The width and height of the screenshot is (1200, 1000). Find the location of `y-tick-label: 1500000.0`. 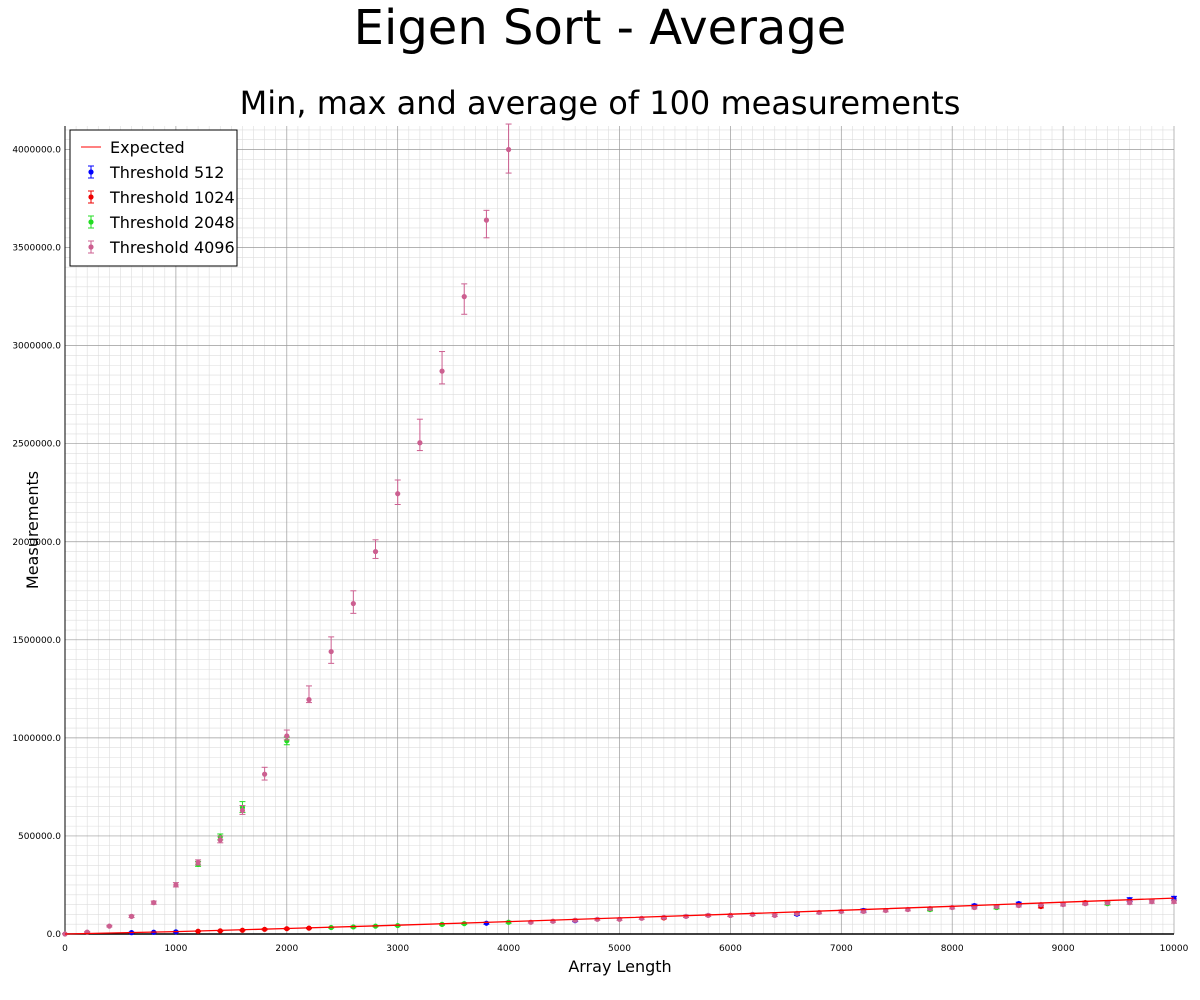

y-tick-label: 1500000.0 is located at coordinates (36, 641).